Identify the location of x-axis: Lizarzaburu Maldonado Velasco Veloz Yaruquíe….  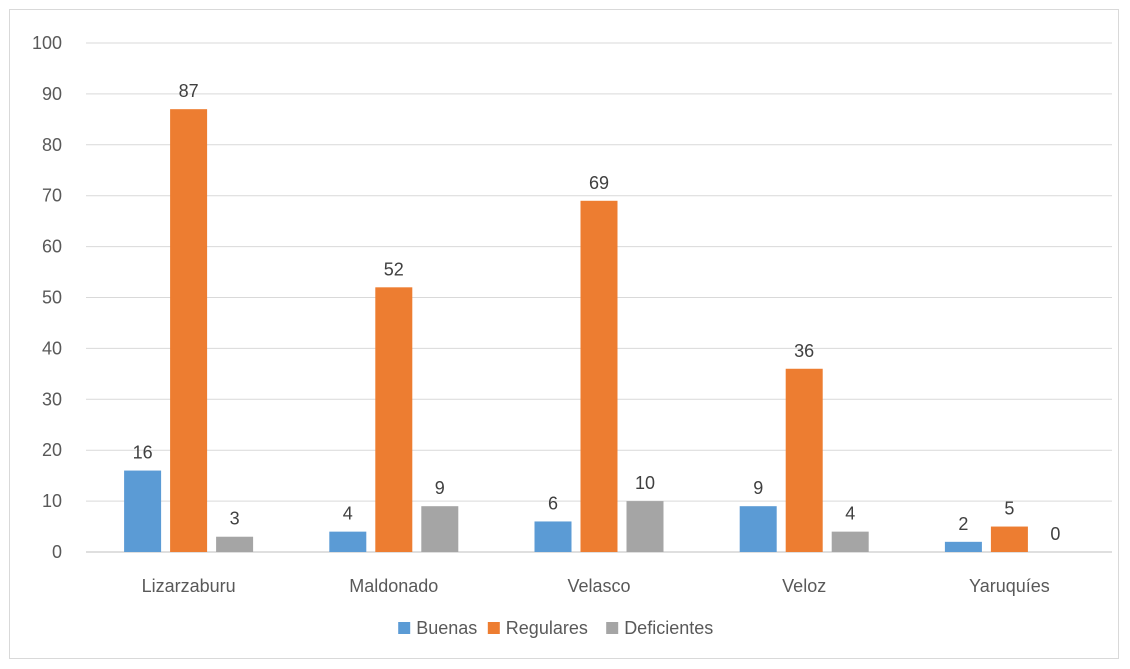
(596, 586).